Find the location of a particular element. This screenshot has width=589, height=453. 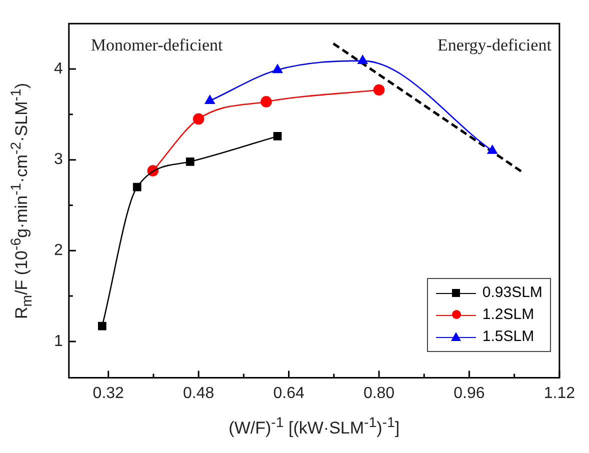

legend-label: 1.5SLM is located at coordinates (508, 337).